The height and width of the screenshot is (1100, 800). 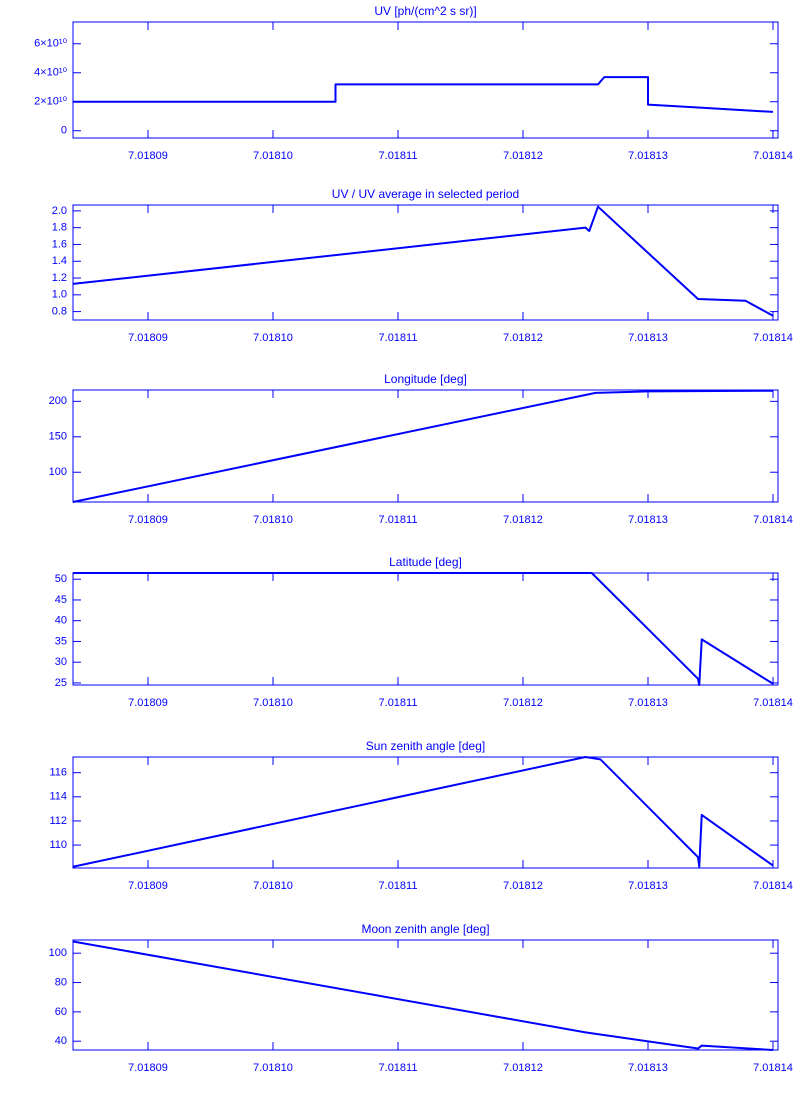 I want to click on y-tick-label: 1.2, so click(x=59, y=278).